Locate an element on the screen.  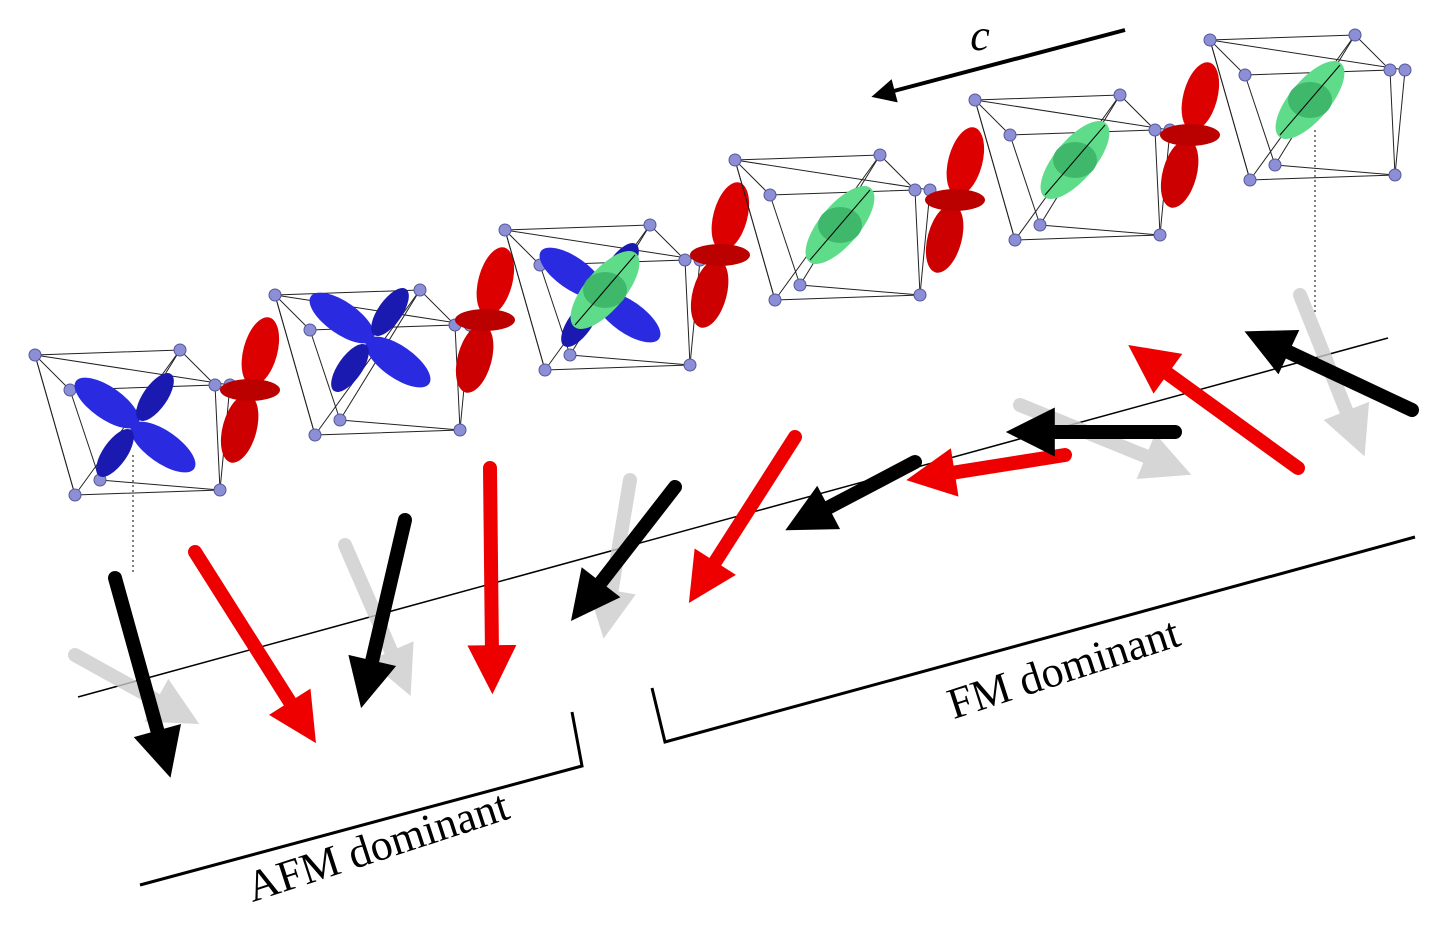
fm-bracket is located at coordinates (1033, 639).